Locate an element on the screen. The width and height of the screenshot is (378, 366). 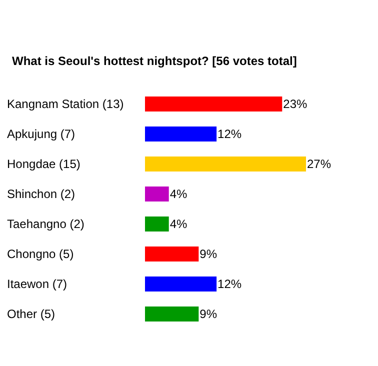
data-label: 23% is located at coordinates (295, 104).